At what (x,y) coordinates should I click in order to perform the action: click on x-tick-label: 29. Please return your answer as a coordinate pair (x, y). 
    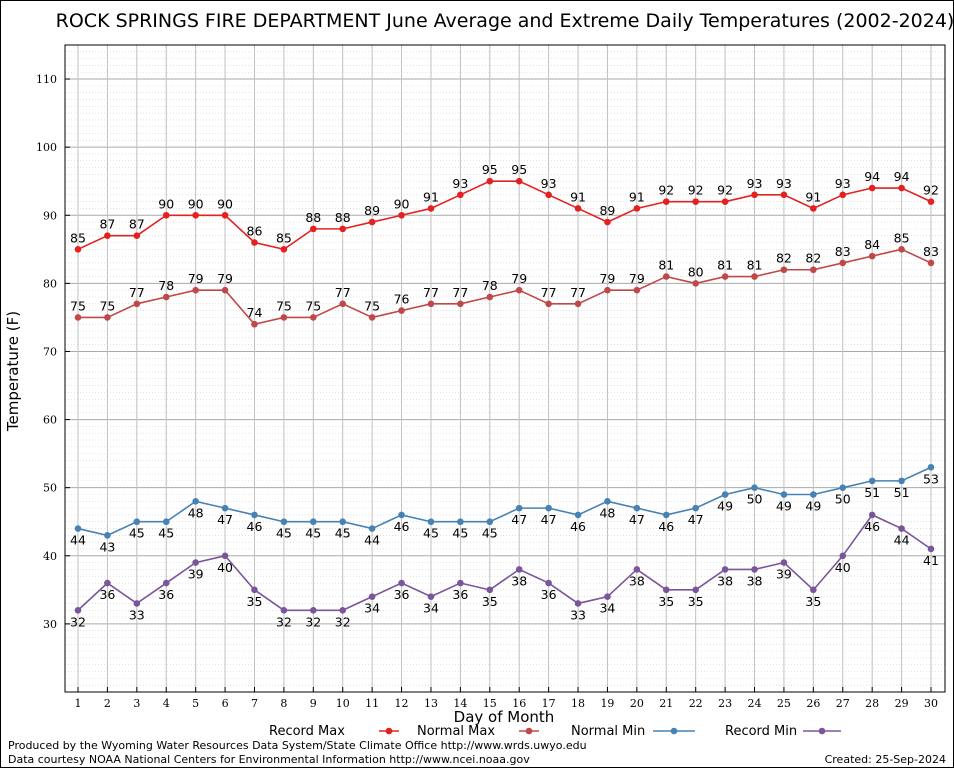
    Looking at the image, I should click on (902, 703).